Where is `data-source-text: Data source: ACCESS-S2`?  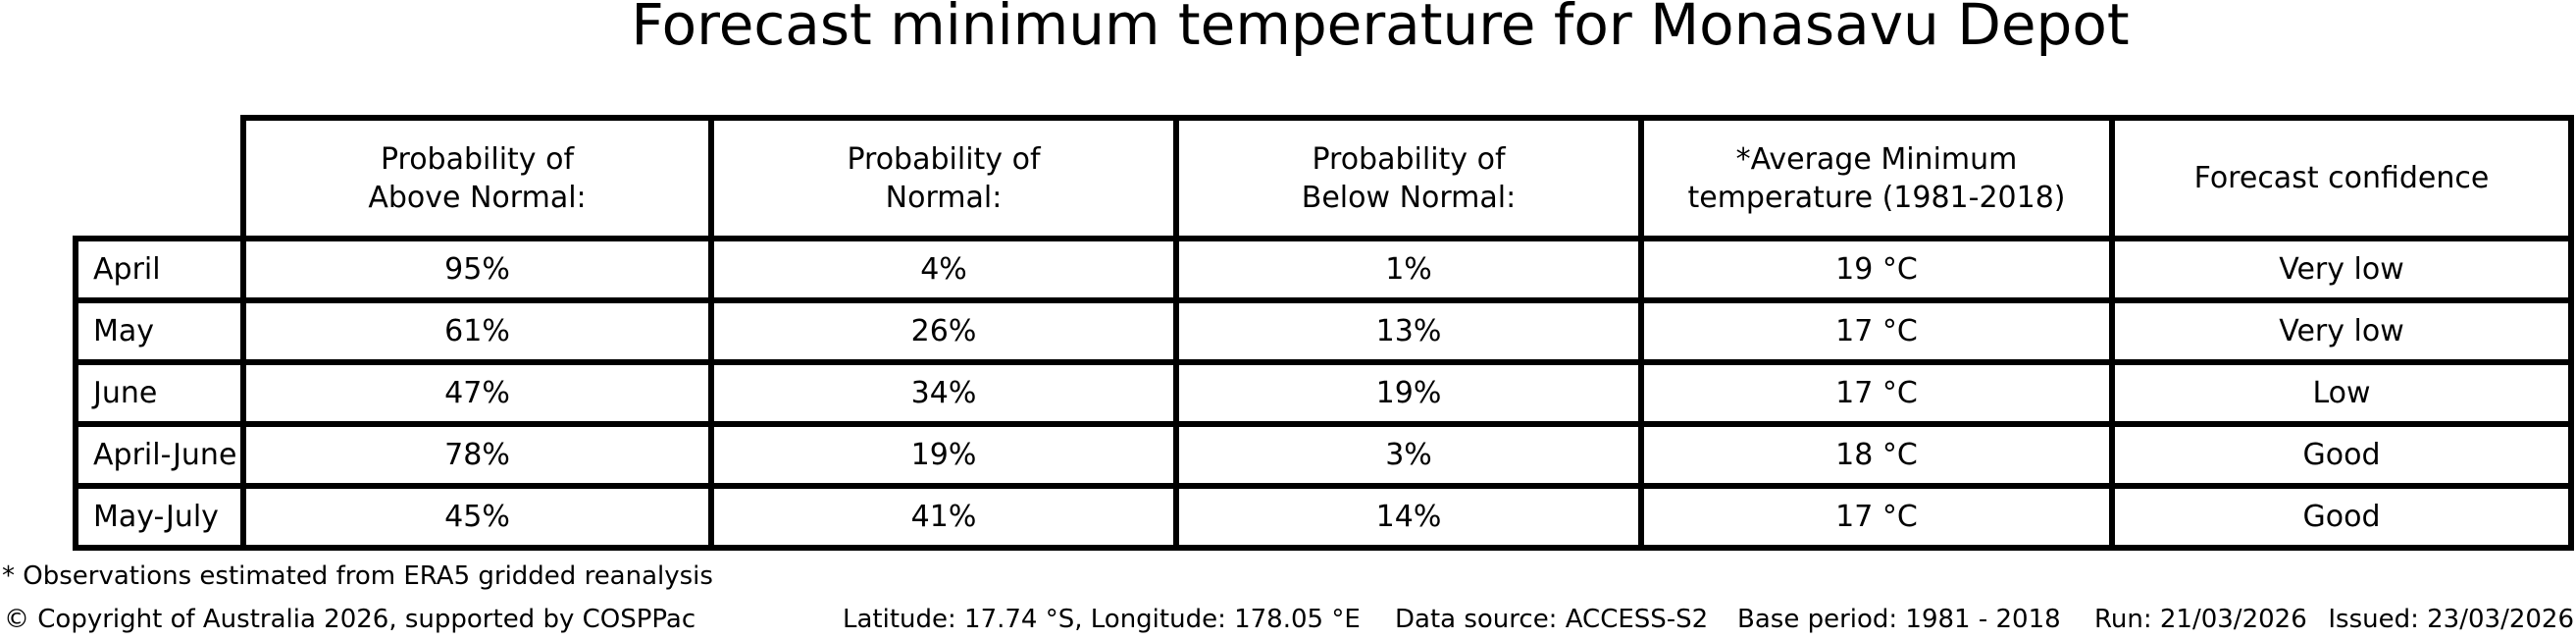
data-source-text: Data source: ACCESS-S2 is located at coordinates (1552, 619).